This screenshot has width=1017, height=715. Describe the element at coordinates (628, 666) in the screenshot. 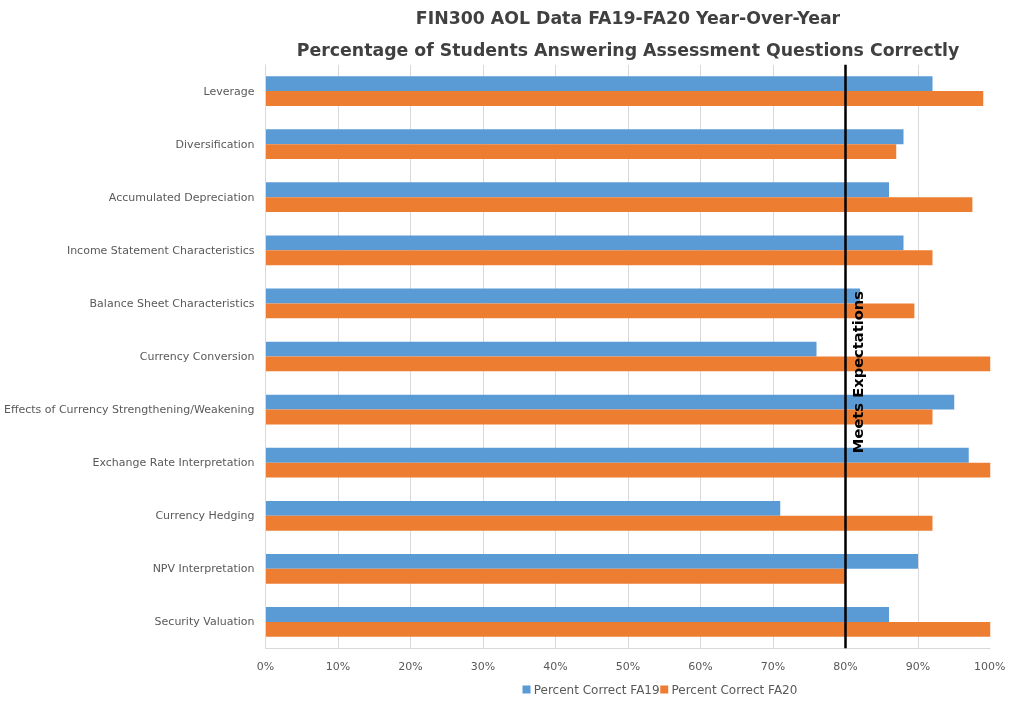

I see `x-tick-label: 50%` at that location.